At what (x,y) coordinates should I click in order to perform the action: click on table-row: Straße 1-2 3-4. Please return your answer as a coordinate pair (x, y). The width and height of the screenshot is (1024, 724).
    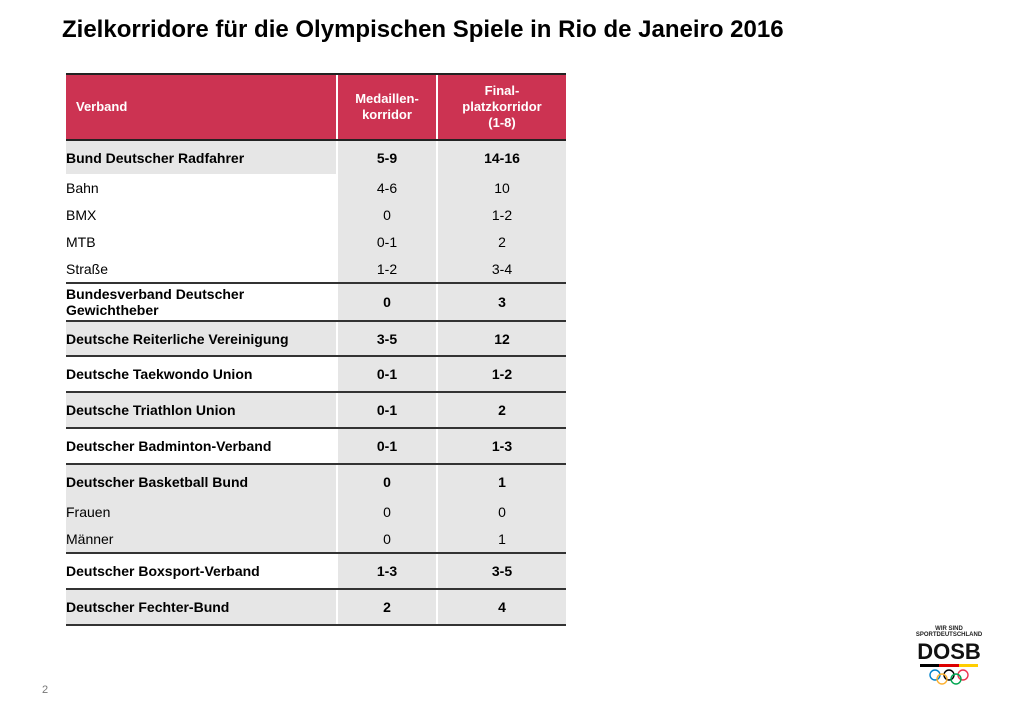
    Looking at the image, I should click on (316, 269).